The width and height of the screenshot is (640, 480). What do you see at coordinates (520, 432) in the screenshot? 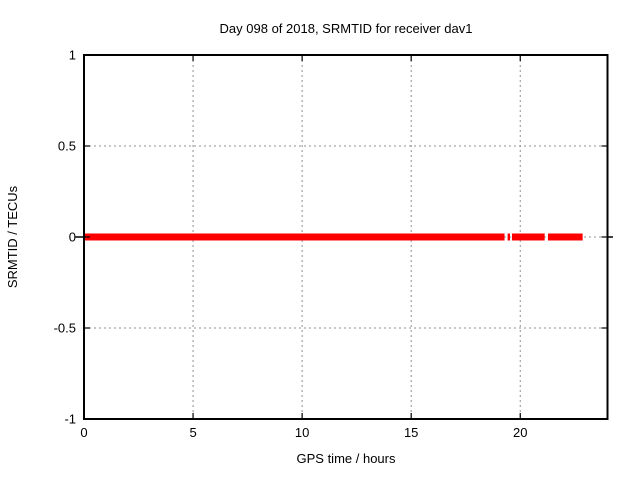
I see `x-tick-label: 20` at bounding box center [520, 432].